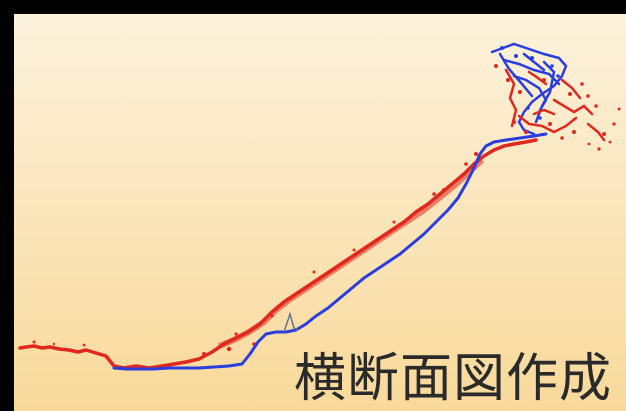  What do you see at coordinates (291, 322) in the screenshot?
I see `blue-spike` at bounding box center [291, 322].